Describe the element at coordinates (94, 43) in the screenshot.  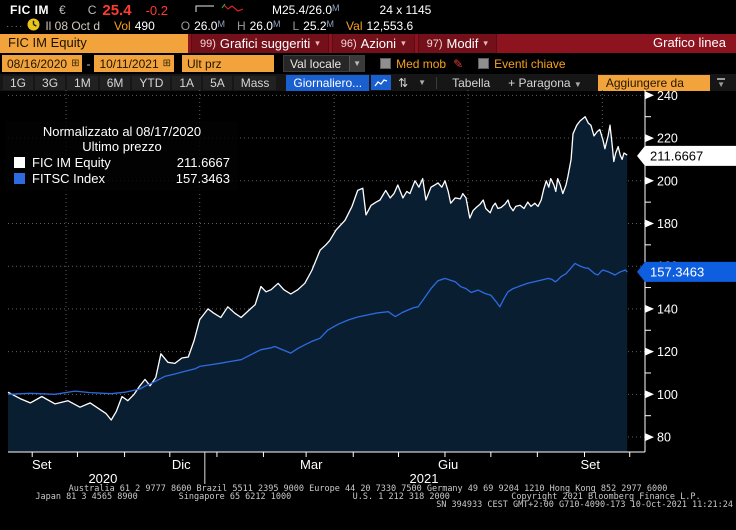
I see `ticker-input: FIC IM Equity` at that location.